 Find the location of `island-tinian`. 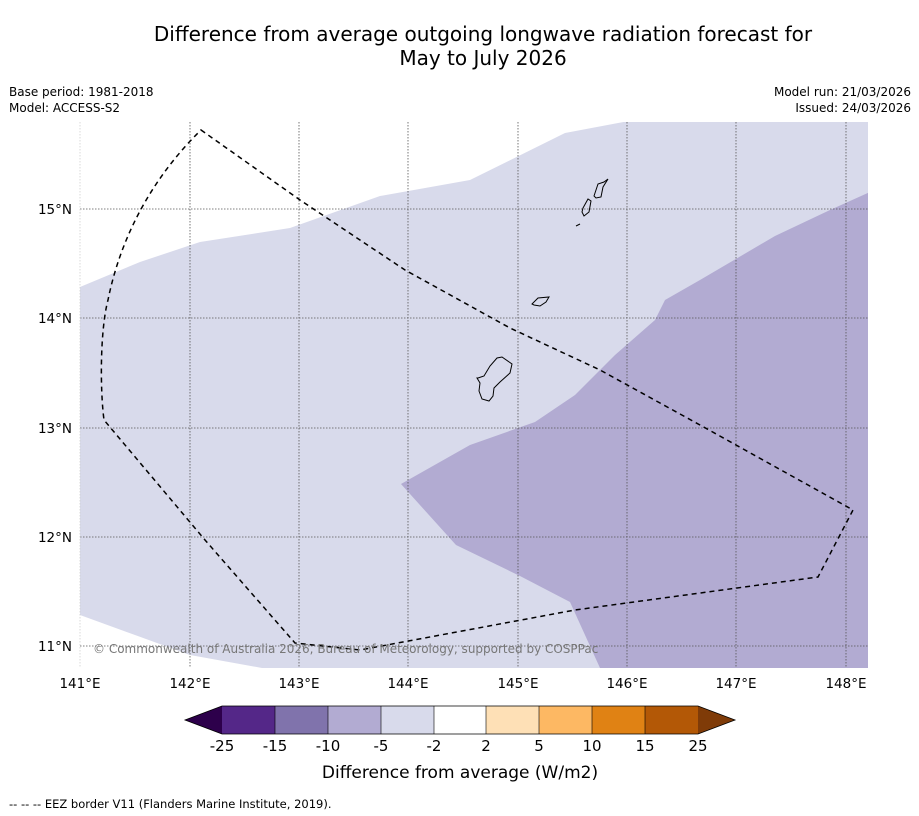

island-tinian is located at coordinates (586, 207).